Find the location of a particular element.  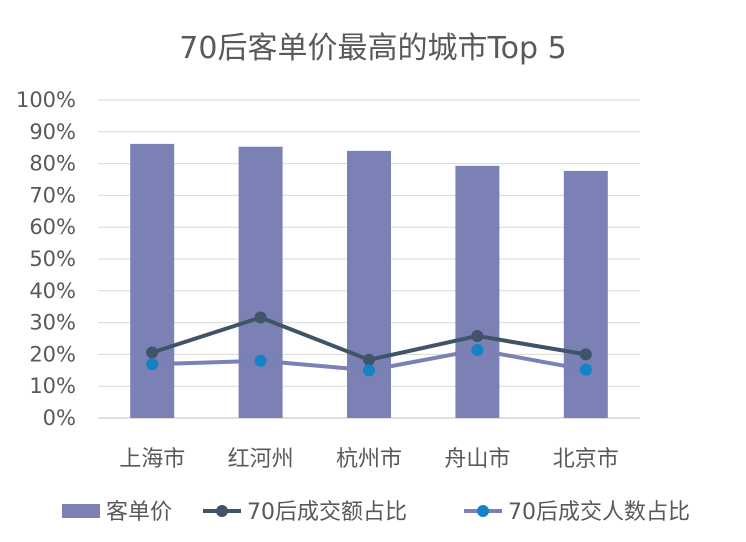

y-axis-ticks: 0% 10% 20% 30% 40% 50% 60% 70% 80% 90% 100% is located at coordinates (46, 259).